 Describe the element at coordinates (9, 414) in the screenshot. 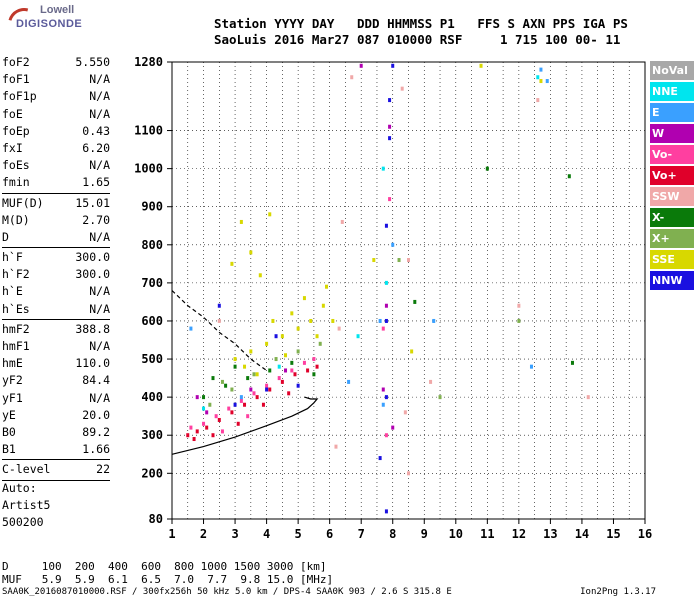

I see `parameter-name: yE` at that location.